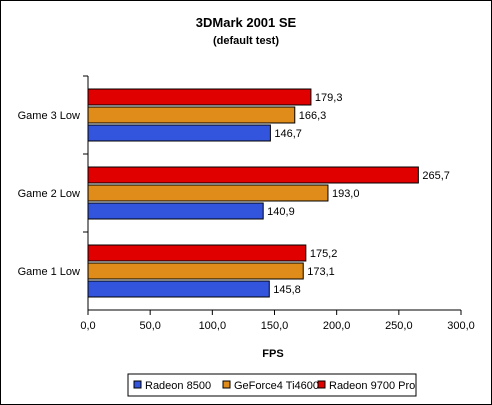 The image size is (492, 405). I want to click on bar-value-label: 146,7, so click(288, 134).